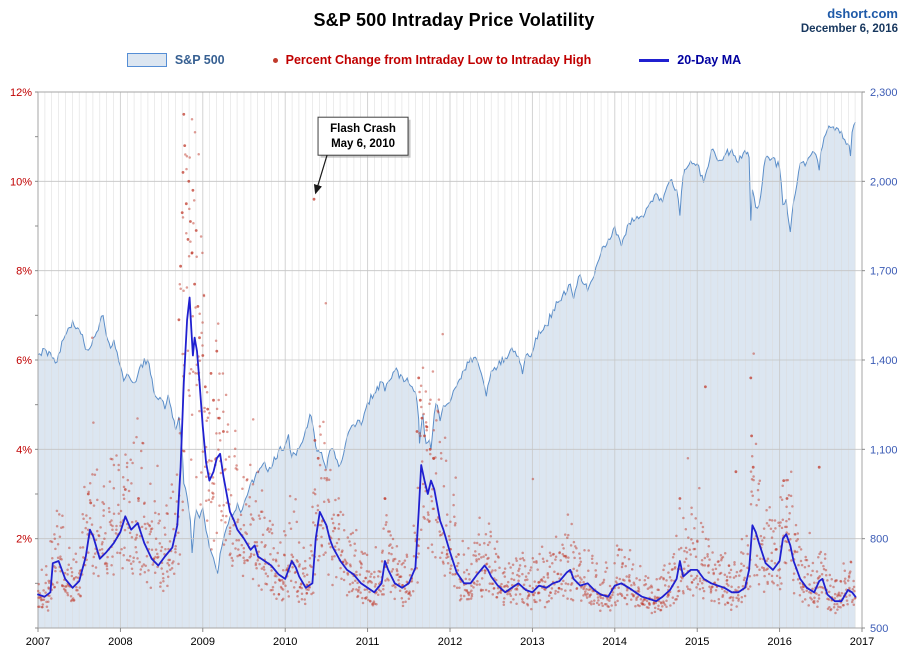 The image size is (908, 662). What do you see at coordinates (199, 60) in the screenshot?
I see `legend-label-sp500: S&P 500` at bounding box center [199, 60].